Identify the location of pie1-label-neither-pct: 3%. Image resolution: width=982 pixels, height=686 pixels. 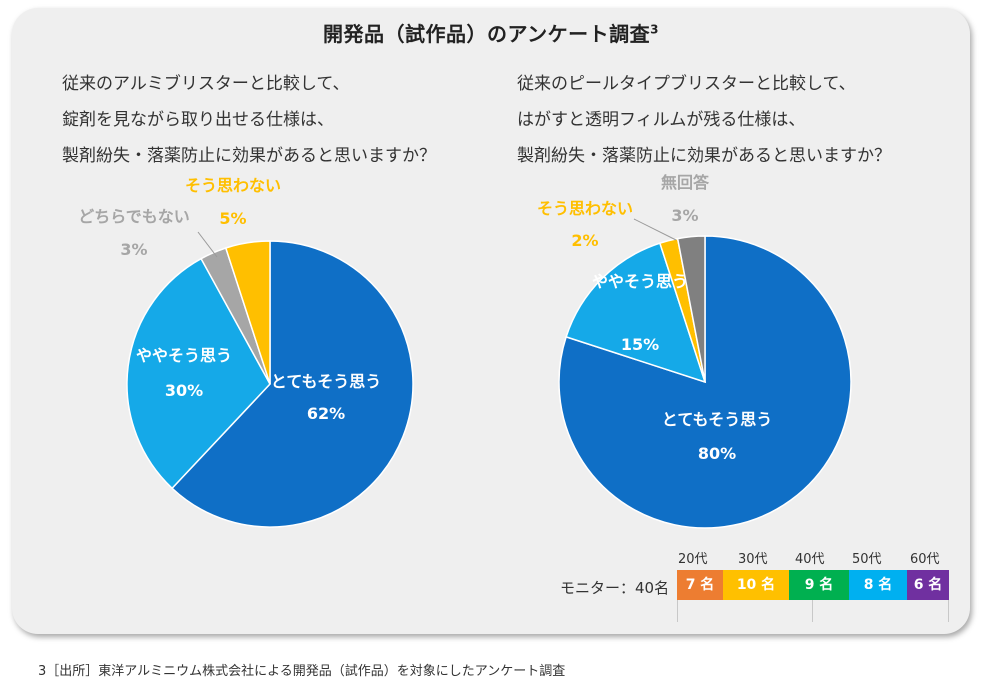
(133, 249).